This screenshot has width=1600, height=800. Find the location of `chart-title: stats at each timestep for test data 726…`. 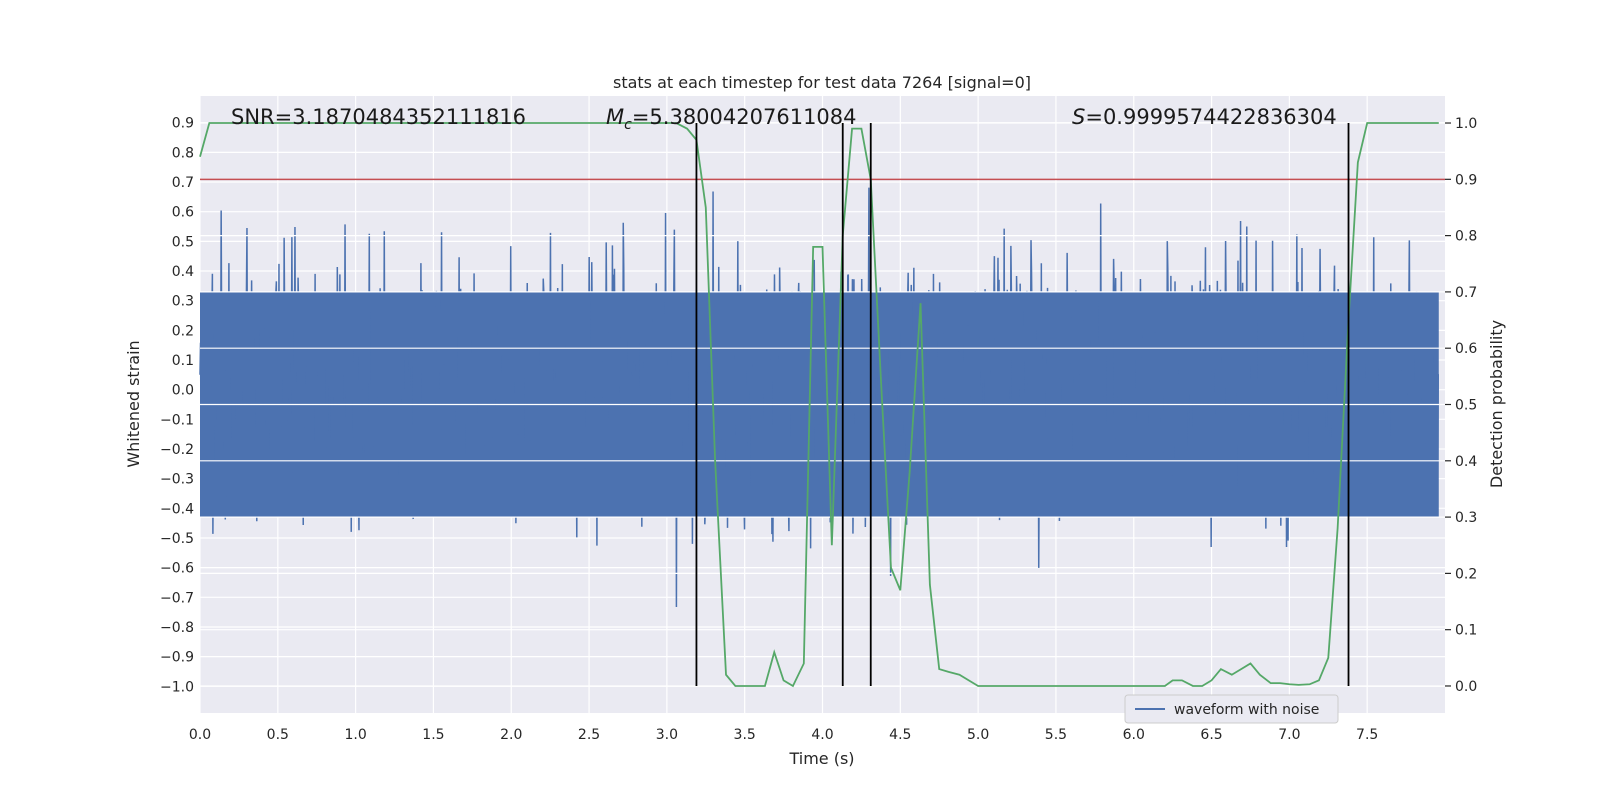

chart-title: stats at each timestep for test data 726… is located at coordinates (822, 82).